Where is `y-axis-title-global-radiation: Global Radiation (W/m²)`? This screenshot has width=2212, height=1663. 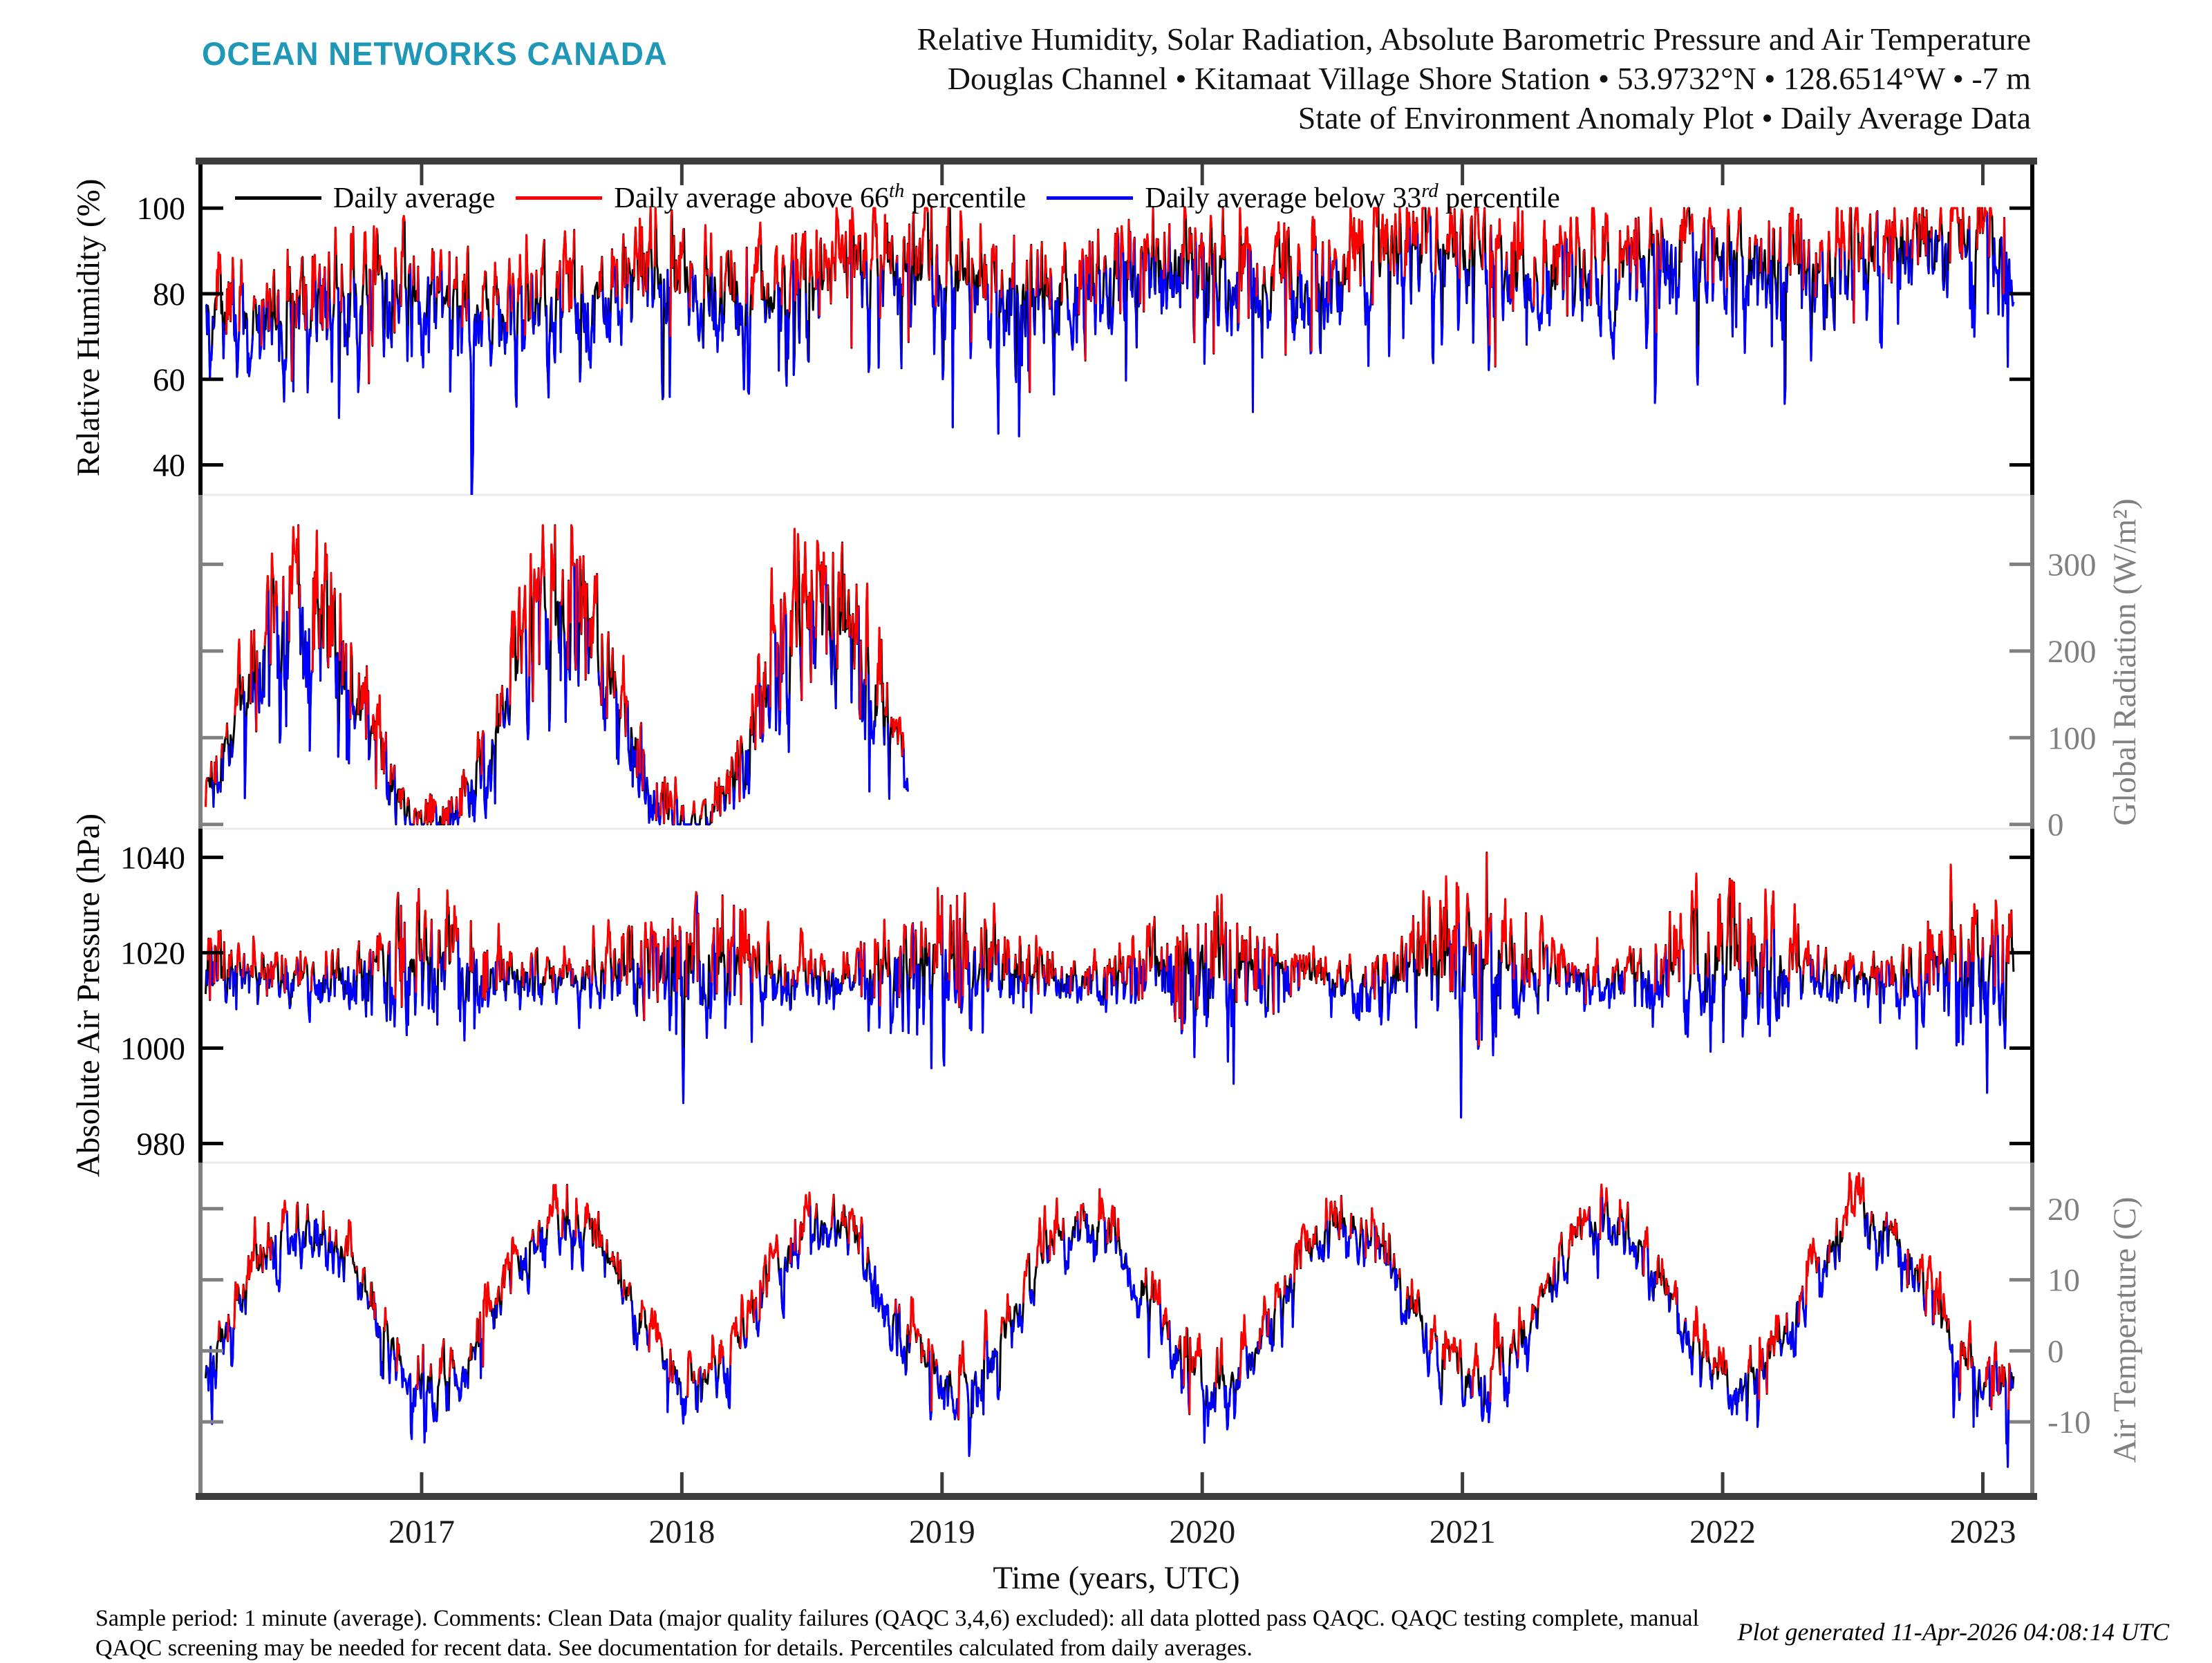
y-axis-title-global-radiation: Global Radiation (W/m²) is located at coordinates (2125, 662).